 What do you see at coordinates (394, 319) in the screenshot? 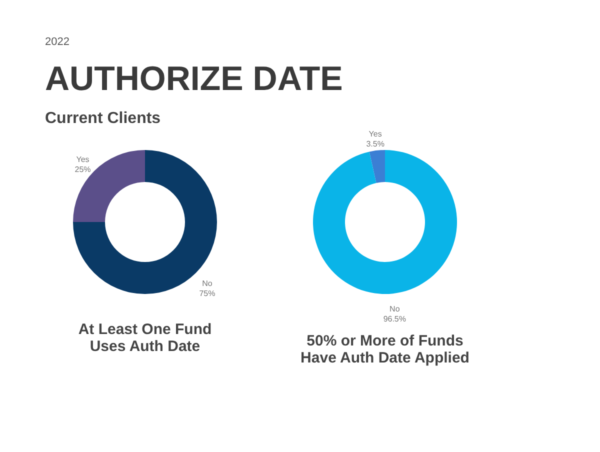
I see `data-label: 96.5%` at bounding box center [394, 319].